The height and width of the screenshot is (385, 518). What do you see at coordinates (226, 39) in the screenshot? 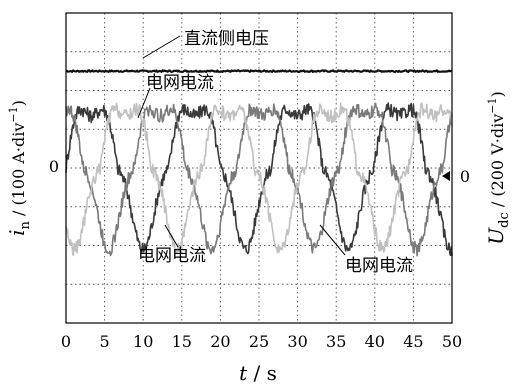
I see `annotation-dc-voltage: 直流侧电压` at bounding box center [226, 39].